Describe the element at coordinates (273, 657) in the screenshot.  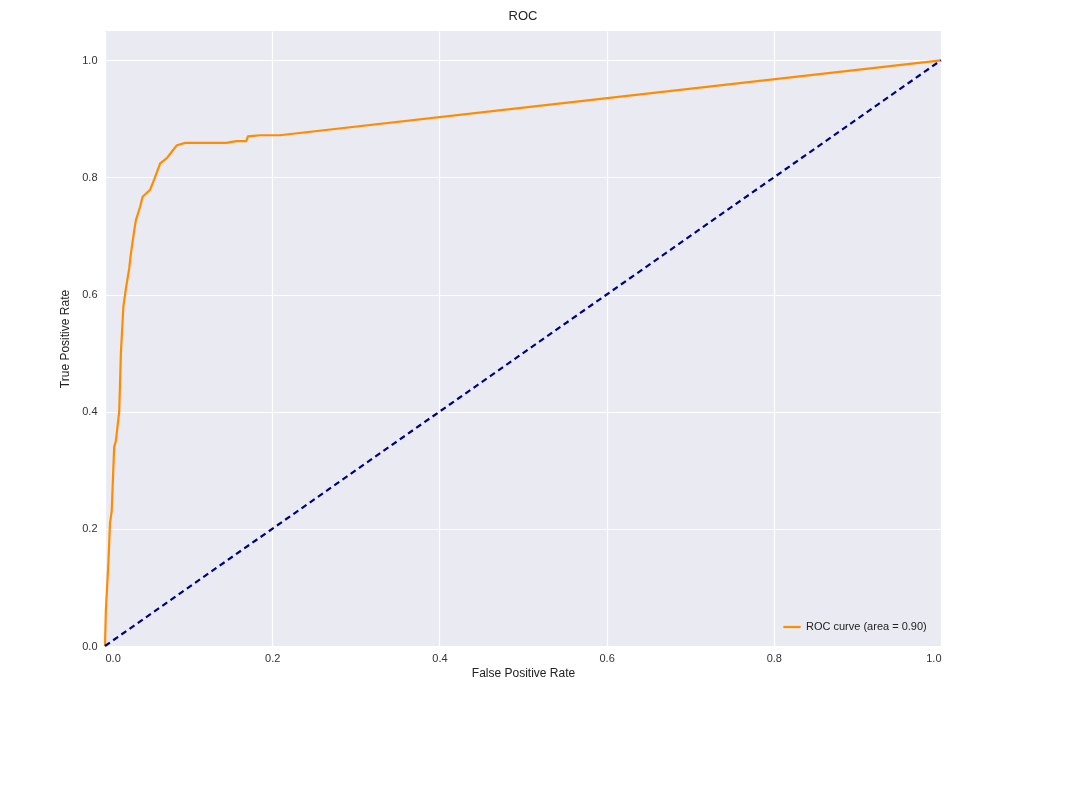
I see `x-tick-label: 0.2` at that location.